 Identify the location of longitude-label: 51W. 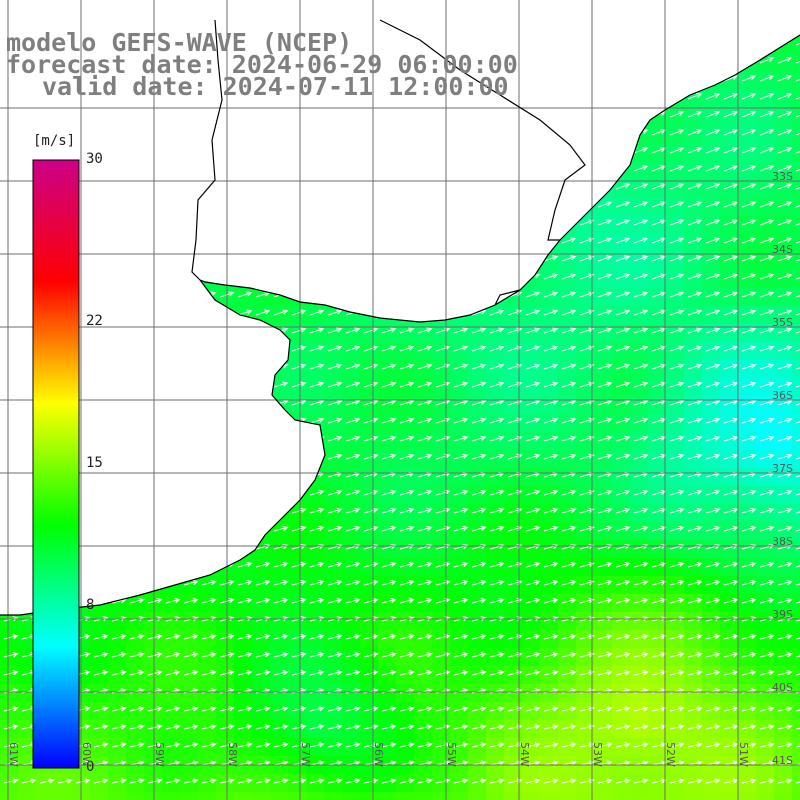
(743, 754).